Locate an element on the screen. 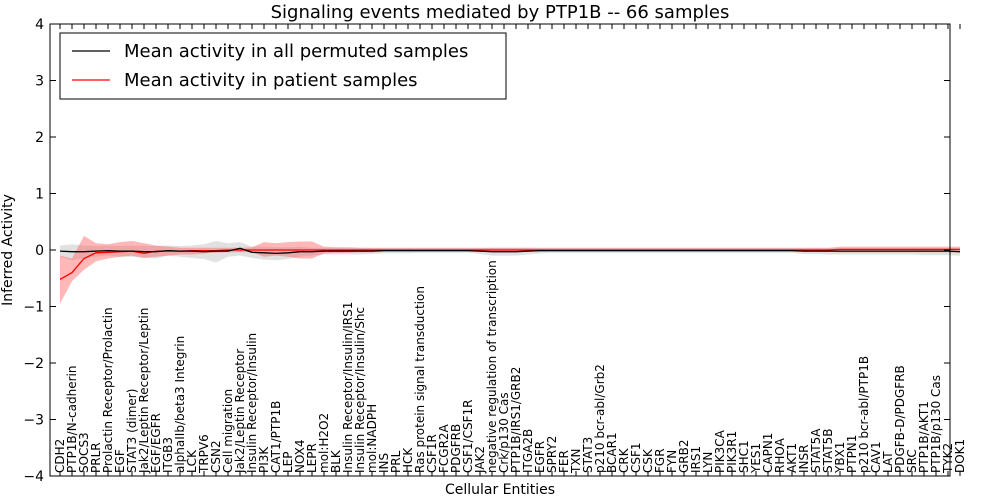 The height and width of the screenshot is (500, 1000). x-tick-label: FYN is located at coordinates (672, 461).